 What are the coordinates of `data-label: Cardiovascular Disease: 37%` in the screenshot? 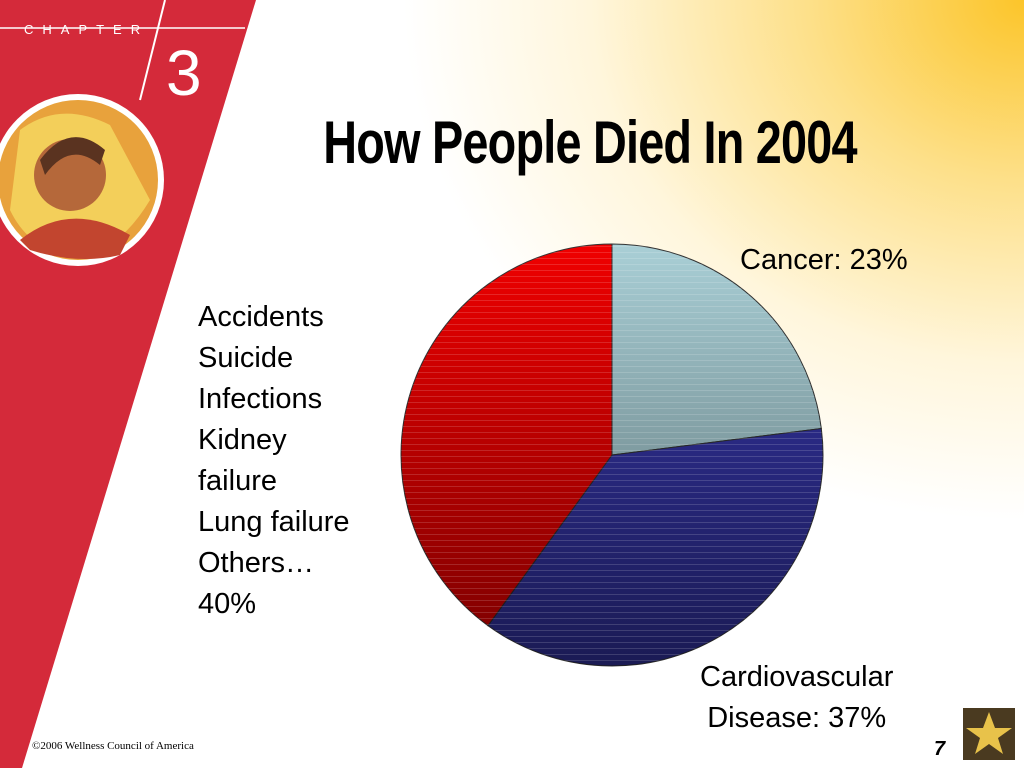 It's located at (797, 697).